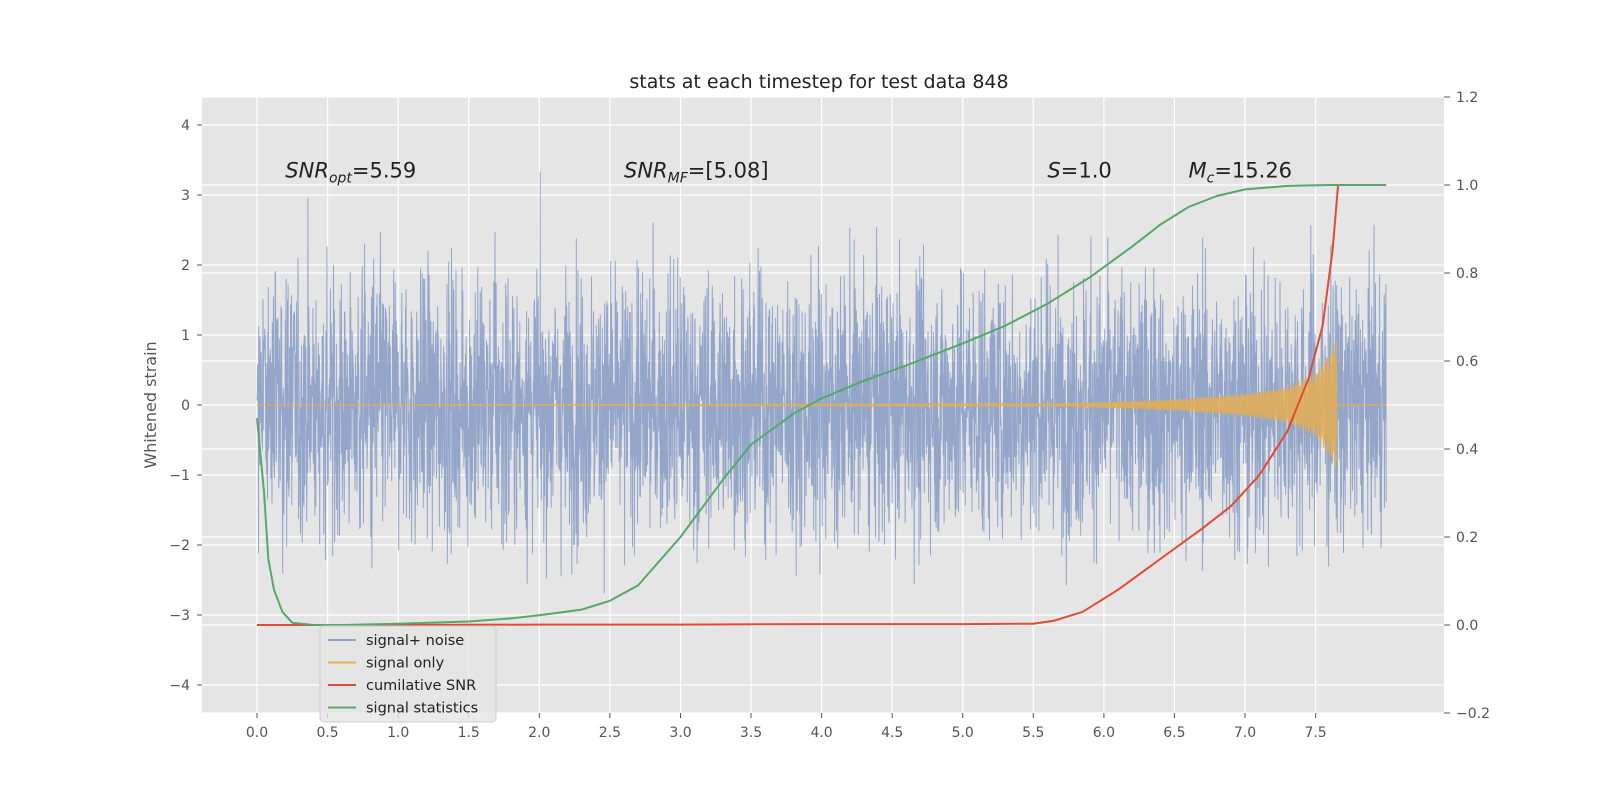  I want to click on y2-tick-label: 0.4, so click(1467, 450).